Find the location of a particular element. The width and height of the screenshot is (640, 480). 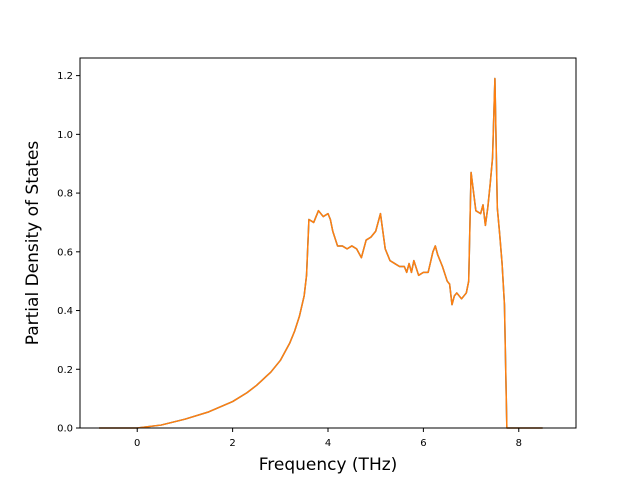

y-tick-label: 0.6 is located at coordinates (65, 252).